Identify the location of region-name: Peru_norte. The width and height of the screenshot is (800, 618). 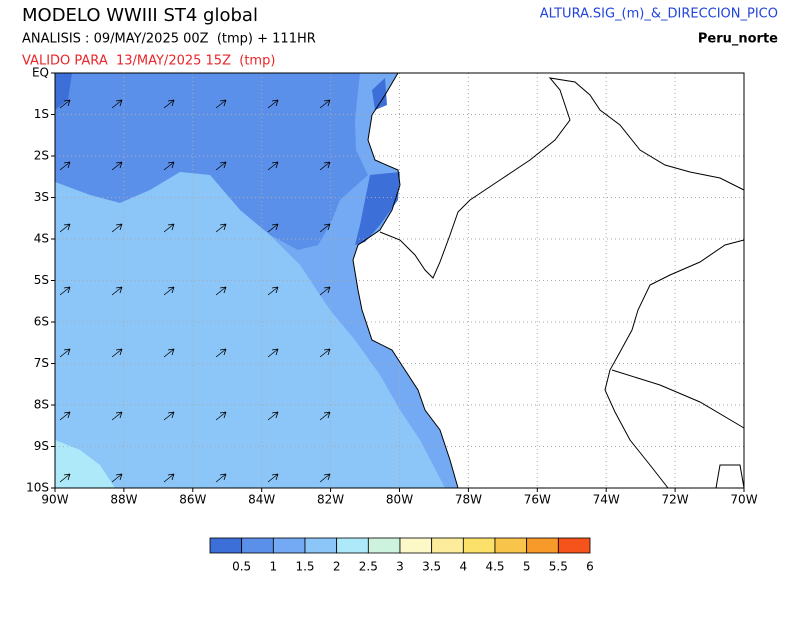
(738, 39).